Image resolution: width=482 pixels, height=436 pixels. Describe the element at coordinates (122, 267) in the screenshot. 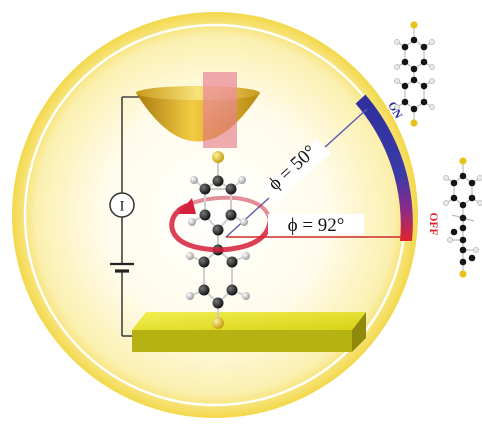

I see `battery-symbol` at that location.